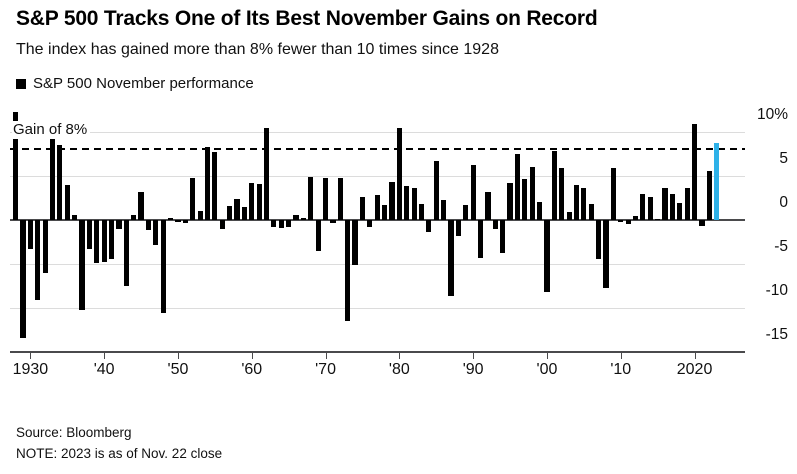 Image resolution: width=797 pixels, height=474 pixels. What do you see at coordinates (781, 246) in the screenshot?
I see `y-tick-label--5: -5` at bounding box center [781, 246].